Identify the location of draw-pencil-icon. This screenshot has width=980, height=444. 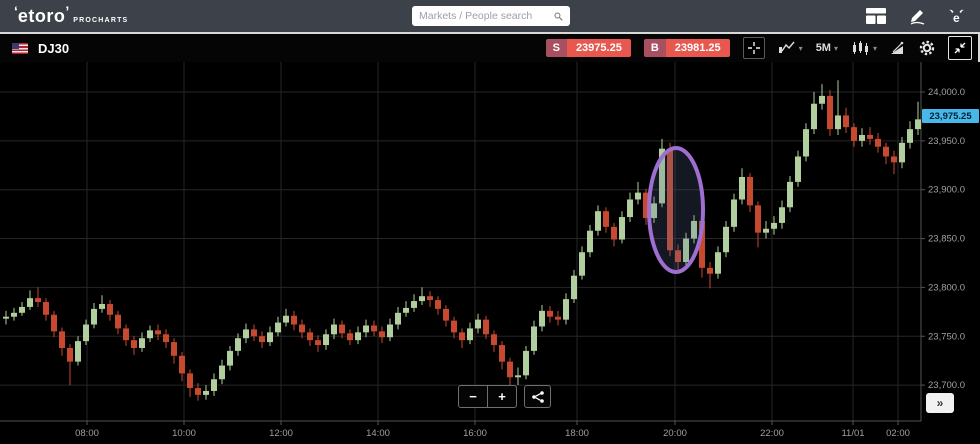
(917, 16).